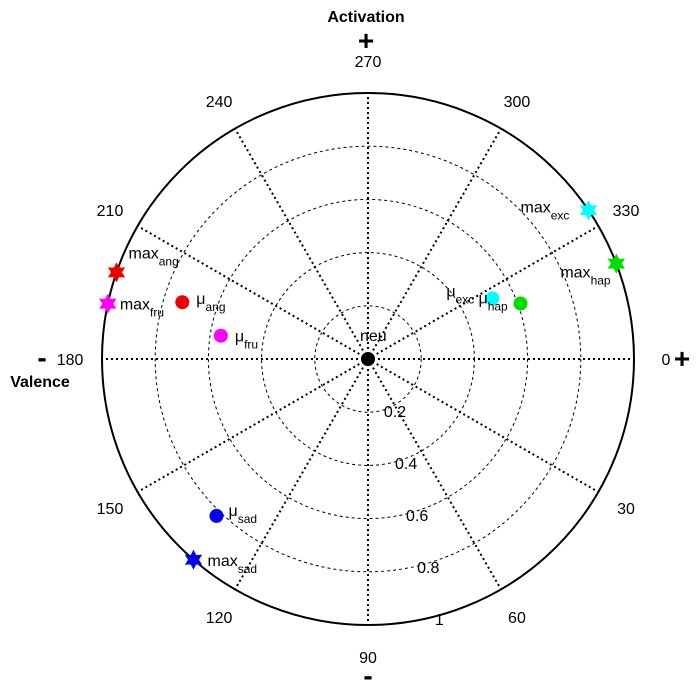 Image resolution: width=697 pixels, height=683 pixels. Describe the element at coordinates (116, 272) in the screenshot. I see `point-max-ang` at that location.